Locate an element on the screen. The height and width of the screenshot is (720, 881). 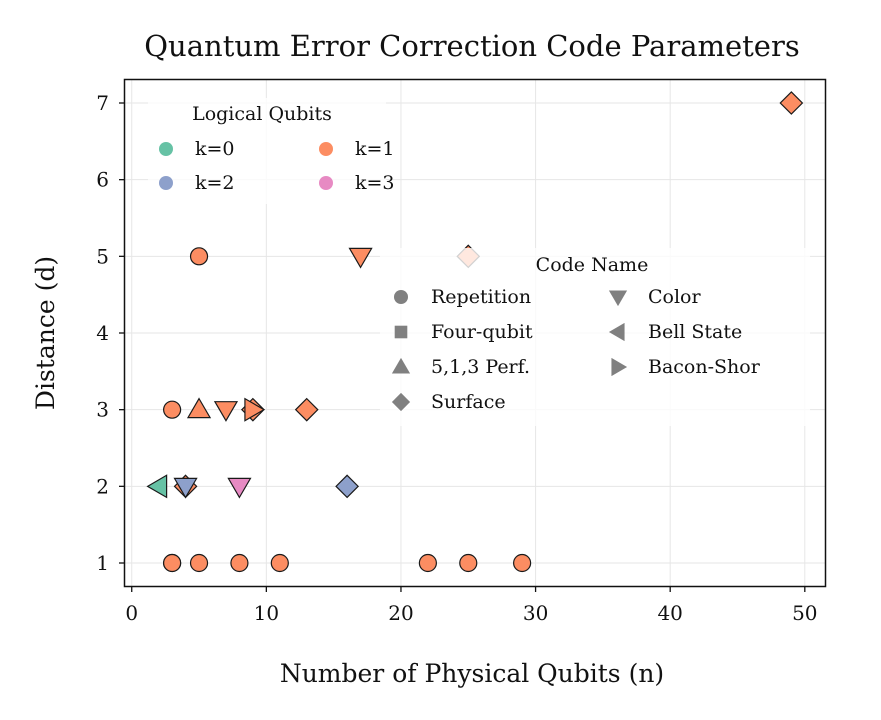
x-axis-ticks: 0 10 20 30 40 50 is located at coordinates (471, 605).